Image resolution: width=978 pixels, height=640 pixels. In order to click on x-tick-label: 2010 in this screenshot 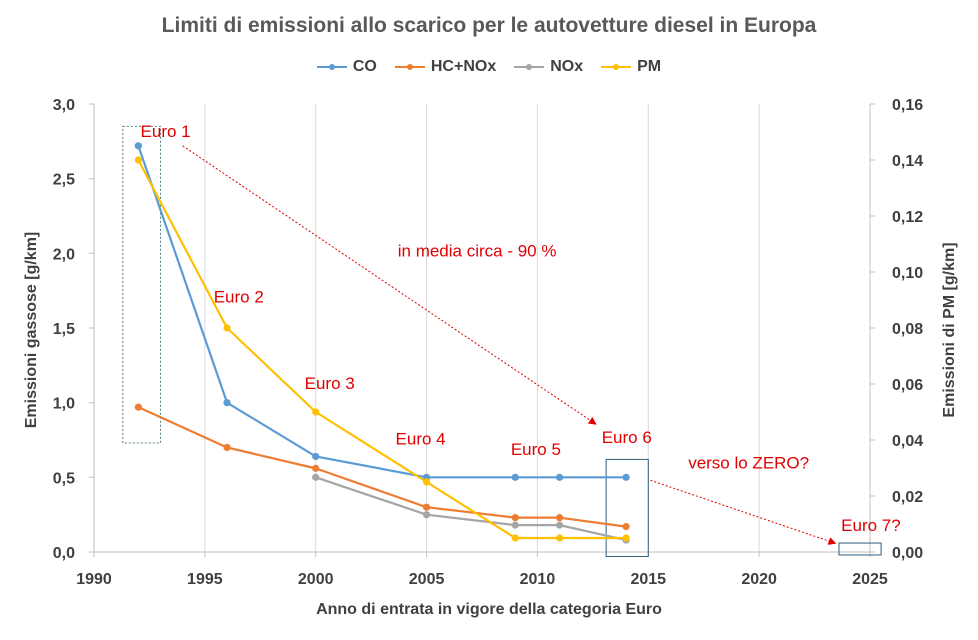, I will do `click(538, 579)`.